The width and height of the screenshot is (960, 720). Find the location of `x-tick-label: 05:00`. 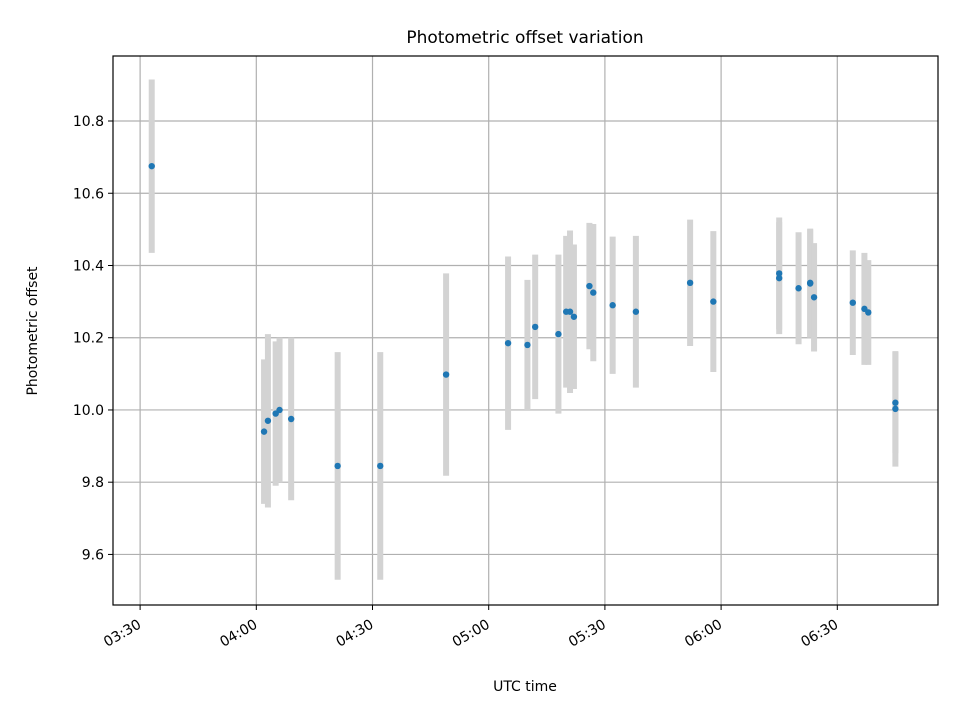

x-tick-label: 05:00 is located at coordinates (471, 634).